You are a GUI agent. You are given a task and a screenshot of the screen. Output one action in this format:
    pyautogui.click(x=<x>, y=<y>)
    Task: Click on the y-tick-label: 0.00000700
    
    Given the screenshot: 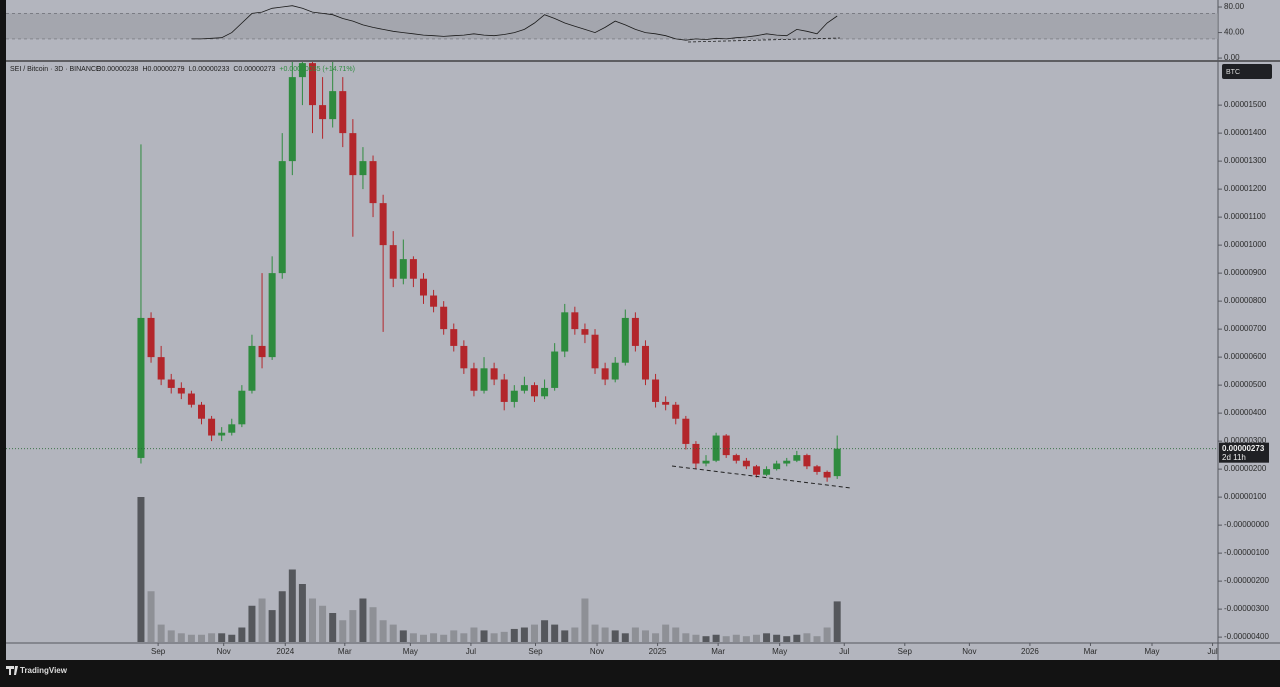 What is the action you would take?
    pyautogui.click(x=1245, y=328)
    